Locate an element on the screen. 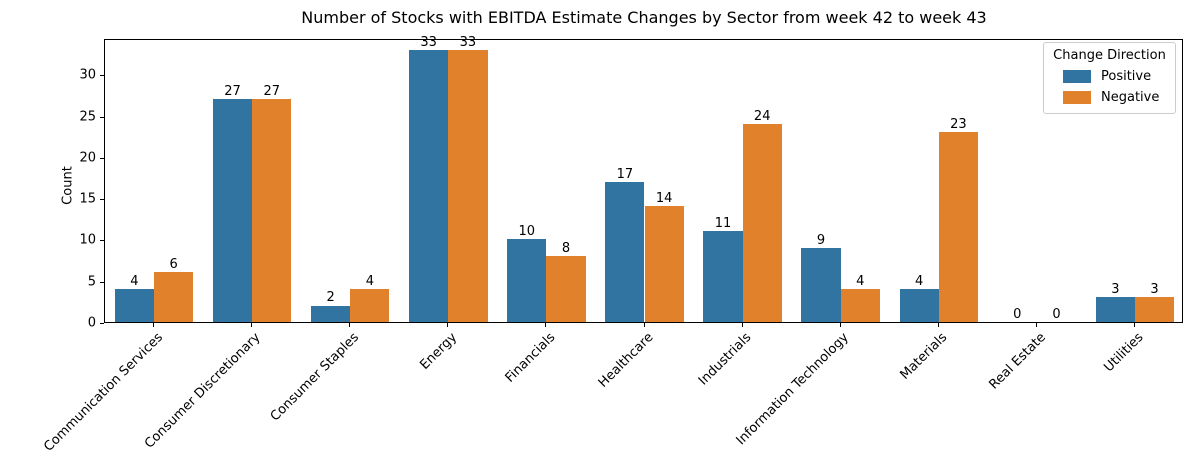 The width and height of the screenshot is (1188, 462). x-tick-label: Financials is located at coordinates (530, 358).